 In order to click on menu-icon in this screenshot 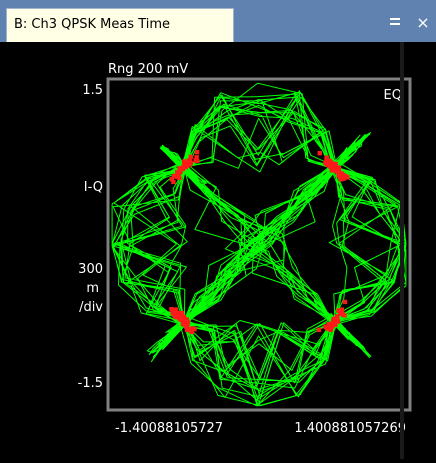, I will do `click(395, 23)`.